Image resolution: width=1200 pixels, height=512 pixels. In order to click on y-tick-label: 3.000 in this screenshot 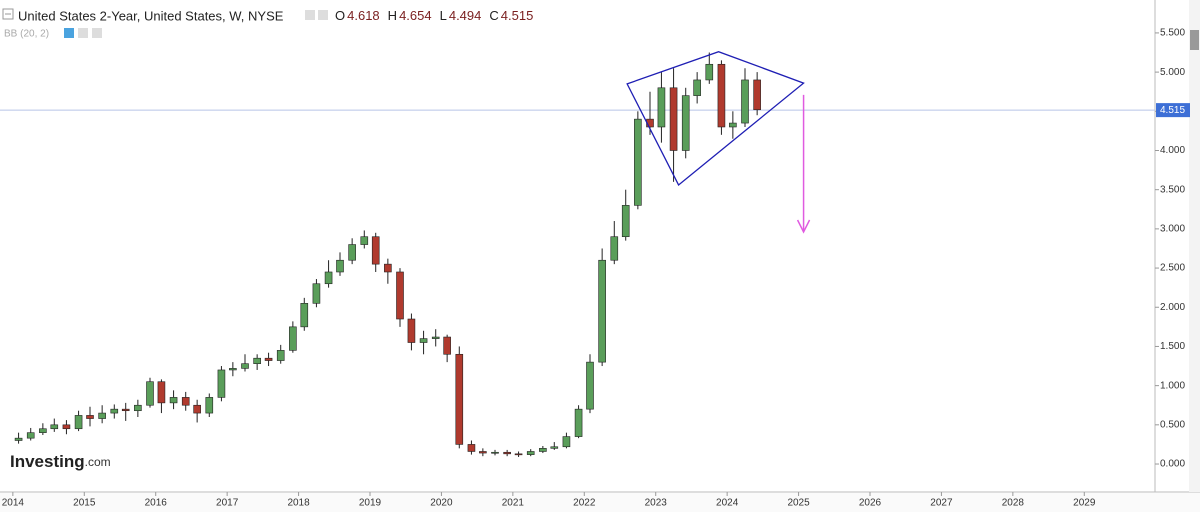, I will do `click(1172, 229)`.